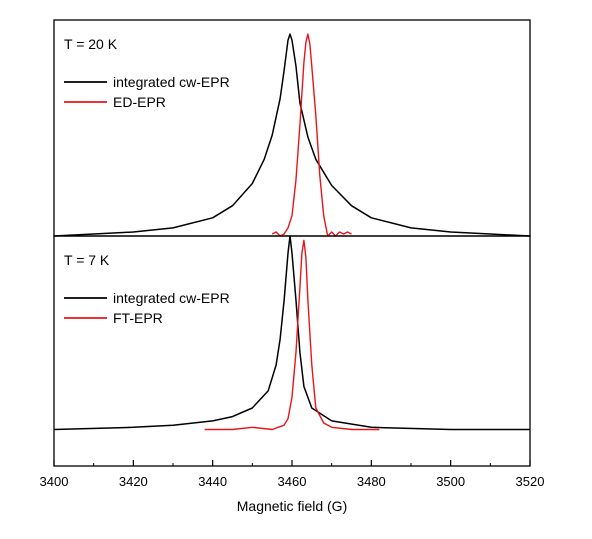 This screenshot has height=539, width=592. Describe the element at coordinates (139, 102) in the screenshot. I see `legend-entry: ED-EPR` at that location.